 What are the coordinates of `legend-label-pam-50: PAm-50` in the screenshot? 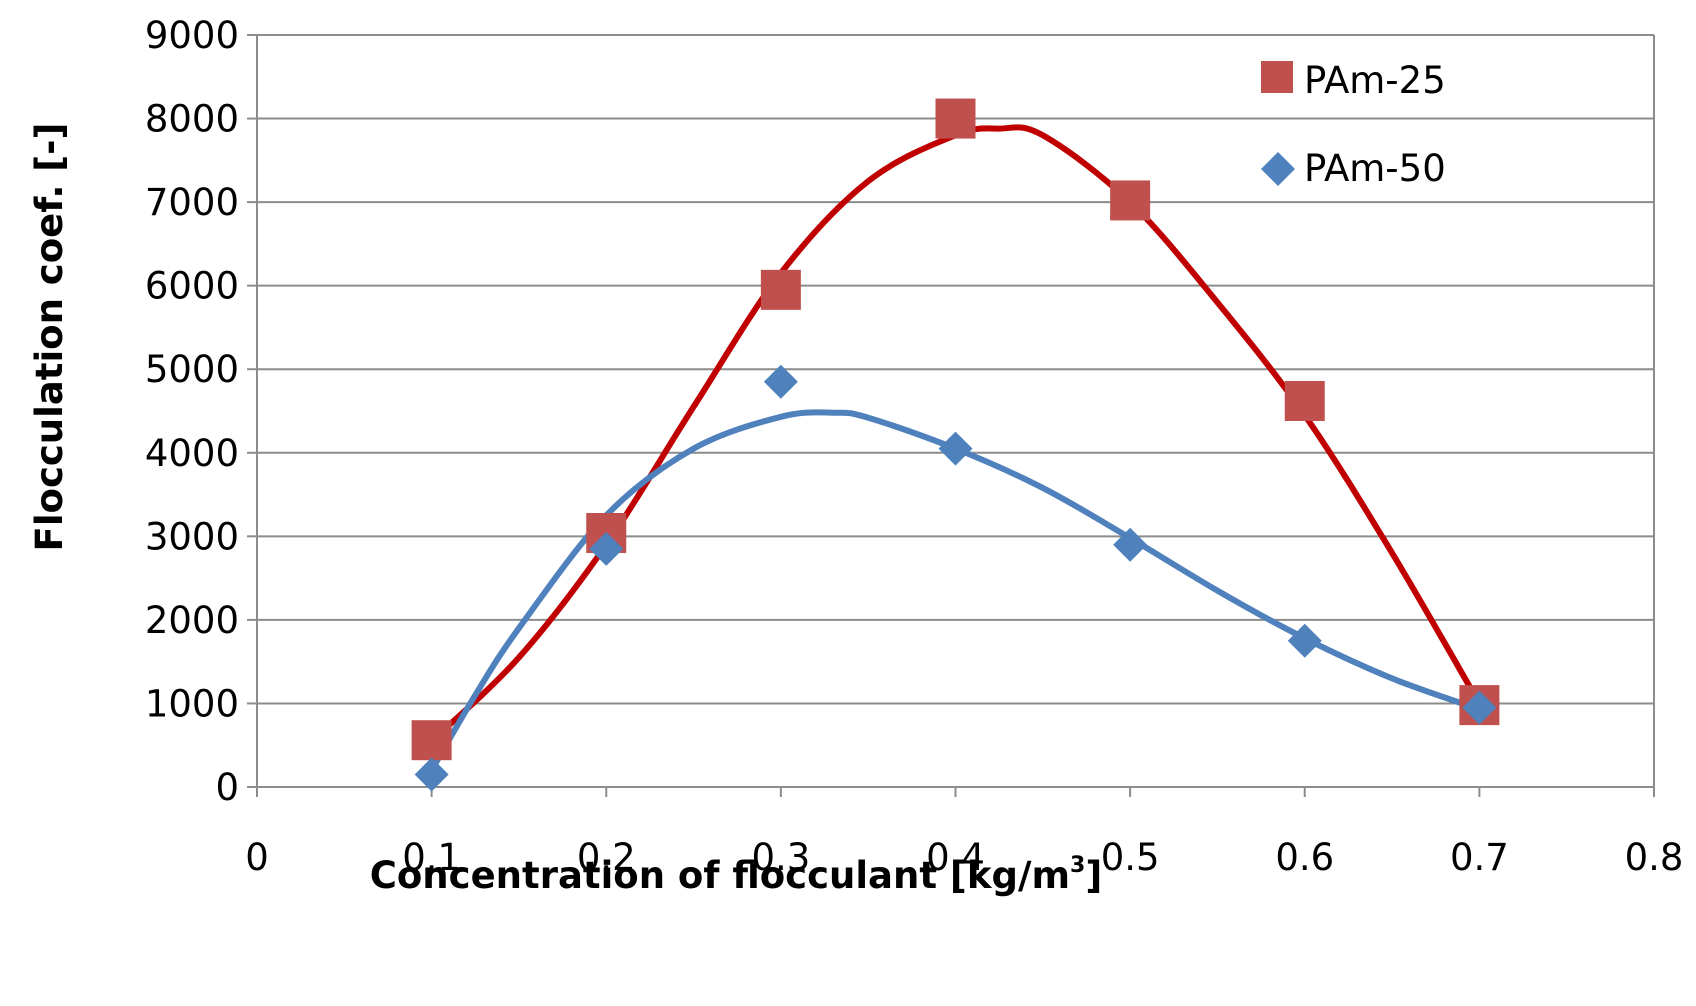 It's located at (1375, 168).